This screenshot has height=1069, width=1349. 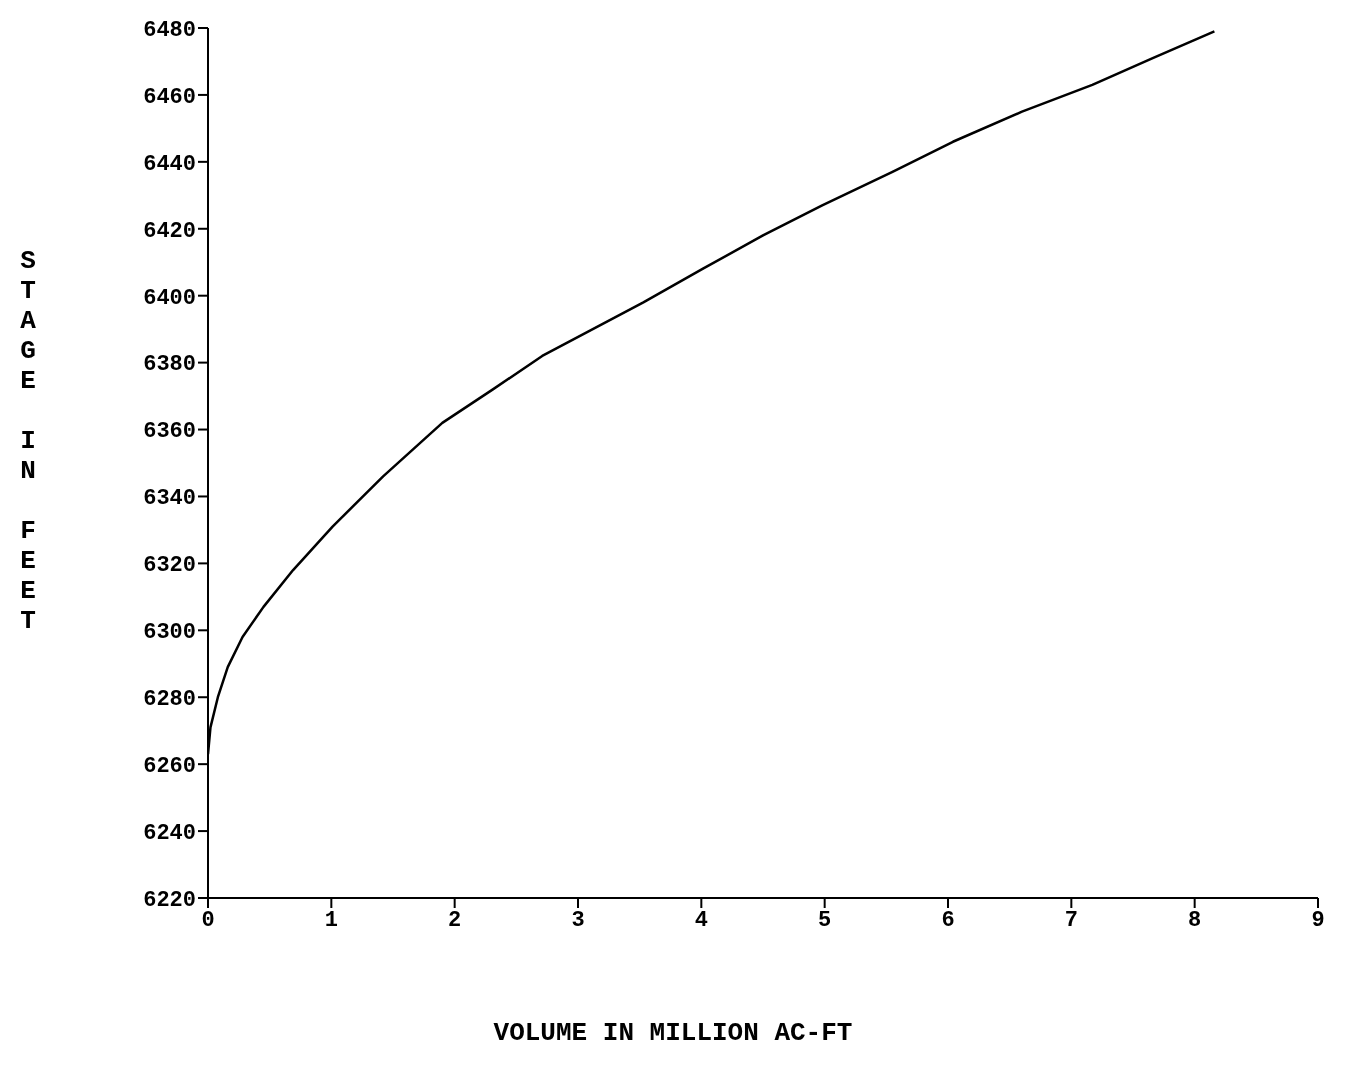 I want to click on x-tick-label: 3, so click(x=578, y=920).